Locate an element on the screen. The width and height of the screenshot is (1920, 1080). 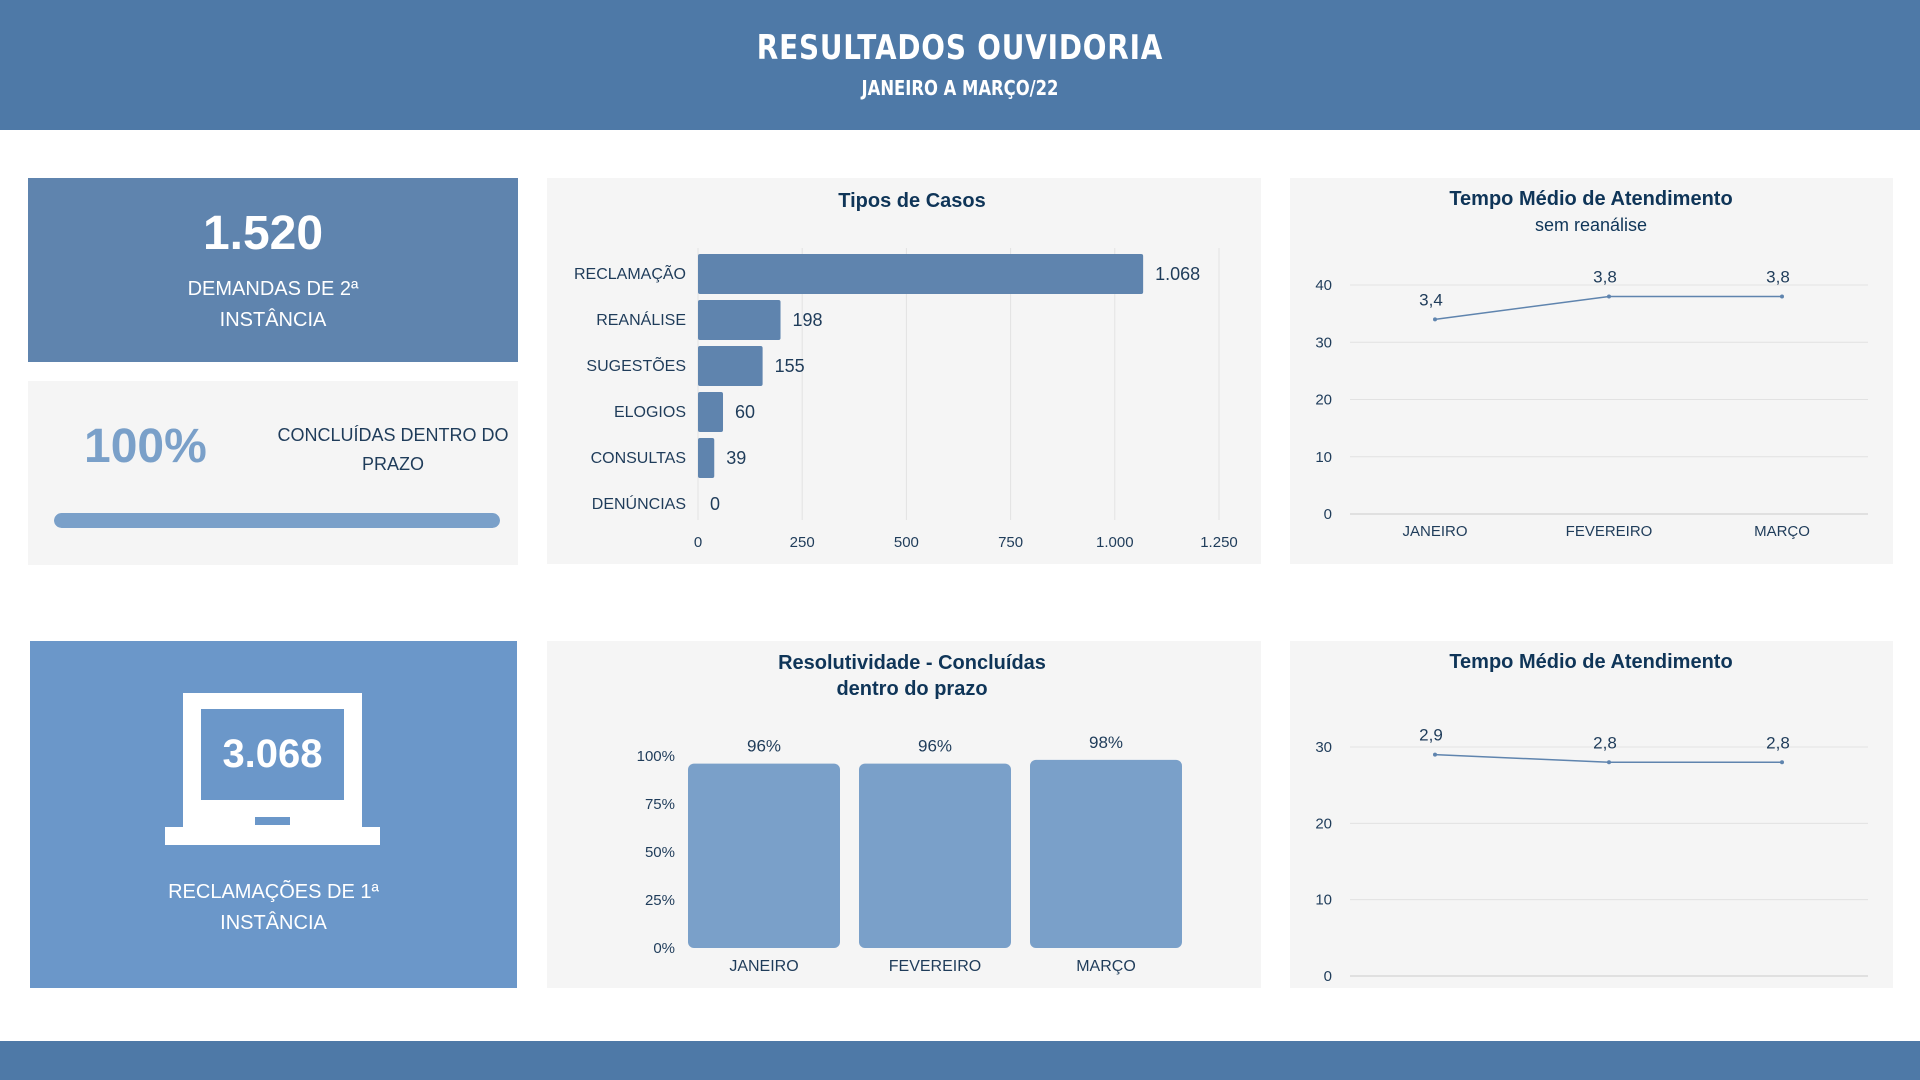
laptop-screen: 3.068 is located at coordinates (272, 754).